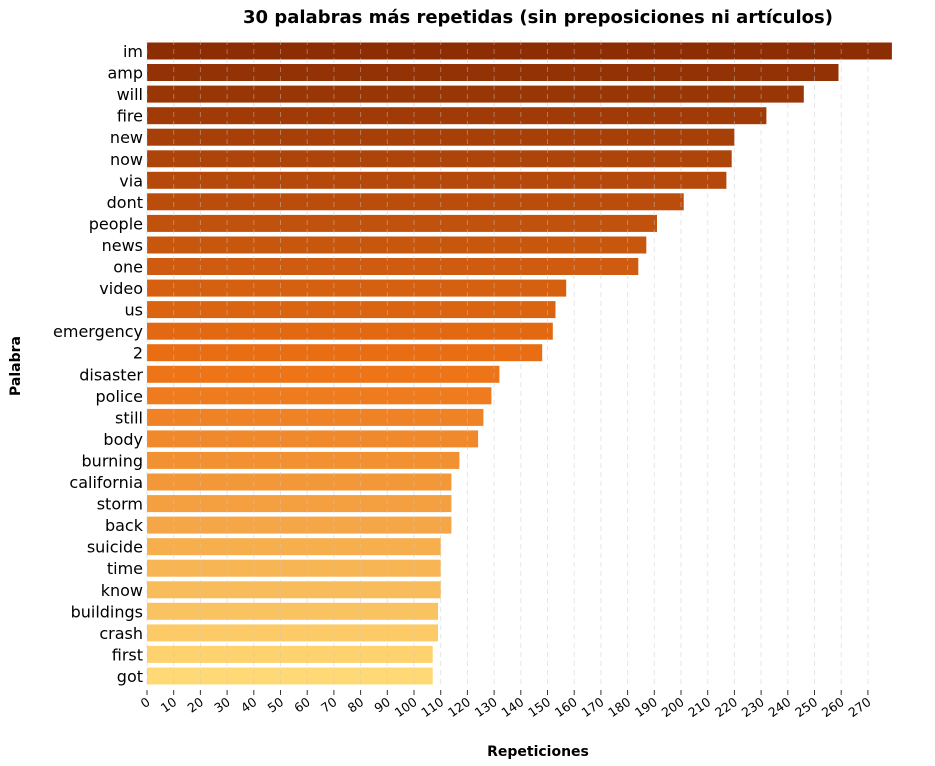 This screenshot has height=766, width=935. What do you see at coordinates (432, 707) in the screenshot?
I see `x-tick-label: 110` at bounding box center [432, 707].